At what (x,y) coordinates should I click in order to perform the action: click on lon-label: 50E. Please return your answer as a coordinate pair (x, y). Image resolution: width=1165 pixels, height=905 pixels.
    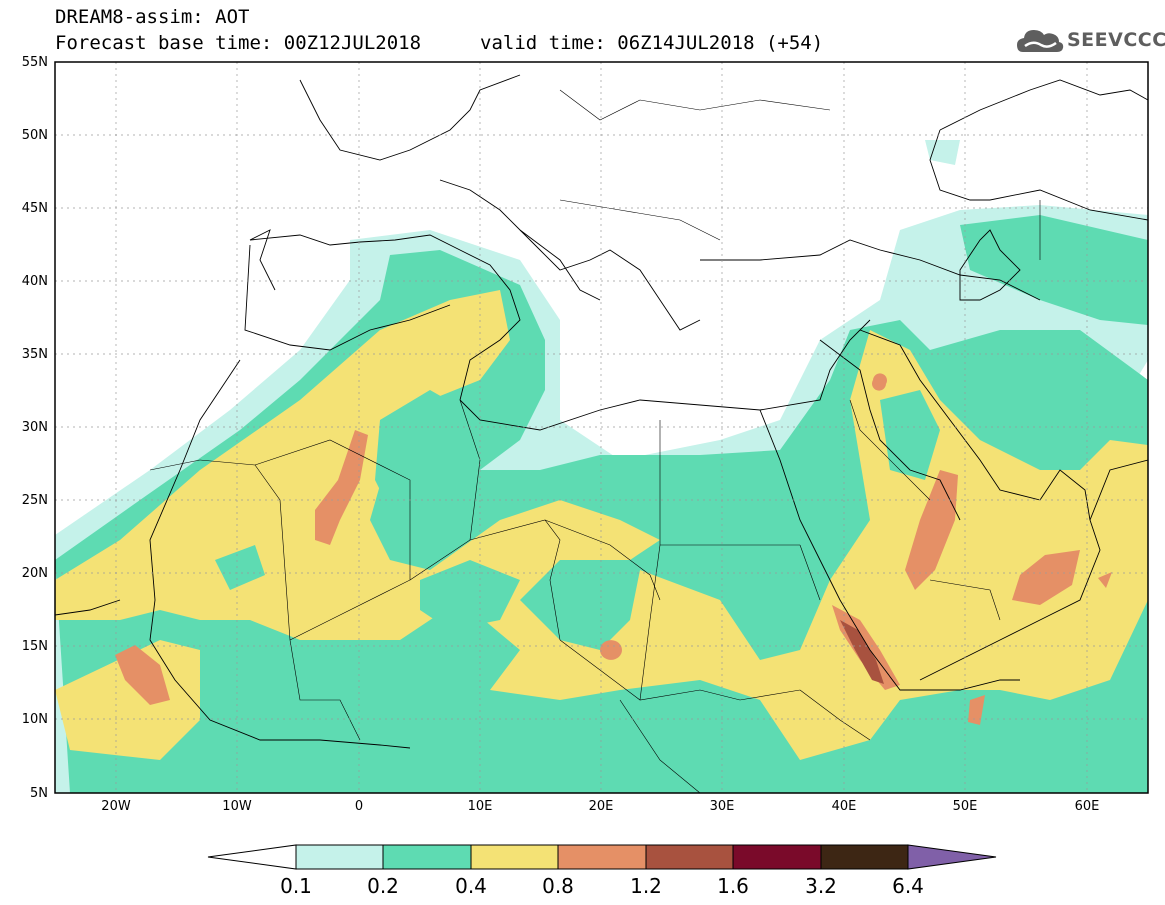
    Looking at the image, I should click on (965, 806).